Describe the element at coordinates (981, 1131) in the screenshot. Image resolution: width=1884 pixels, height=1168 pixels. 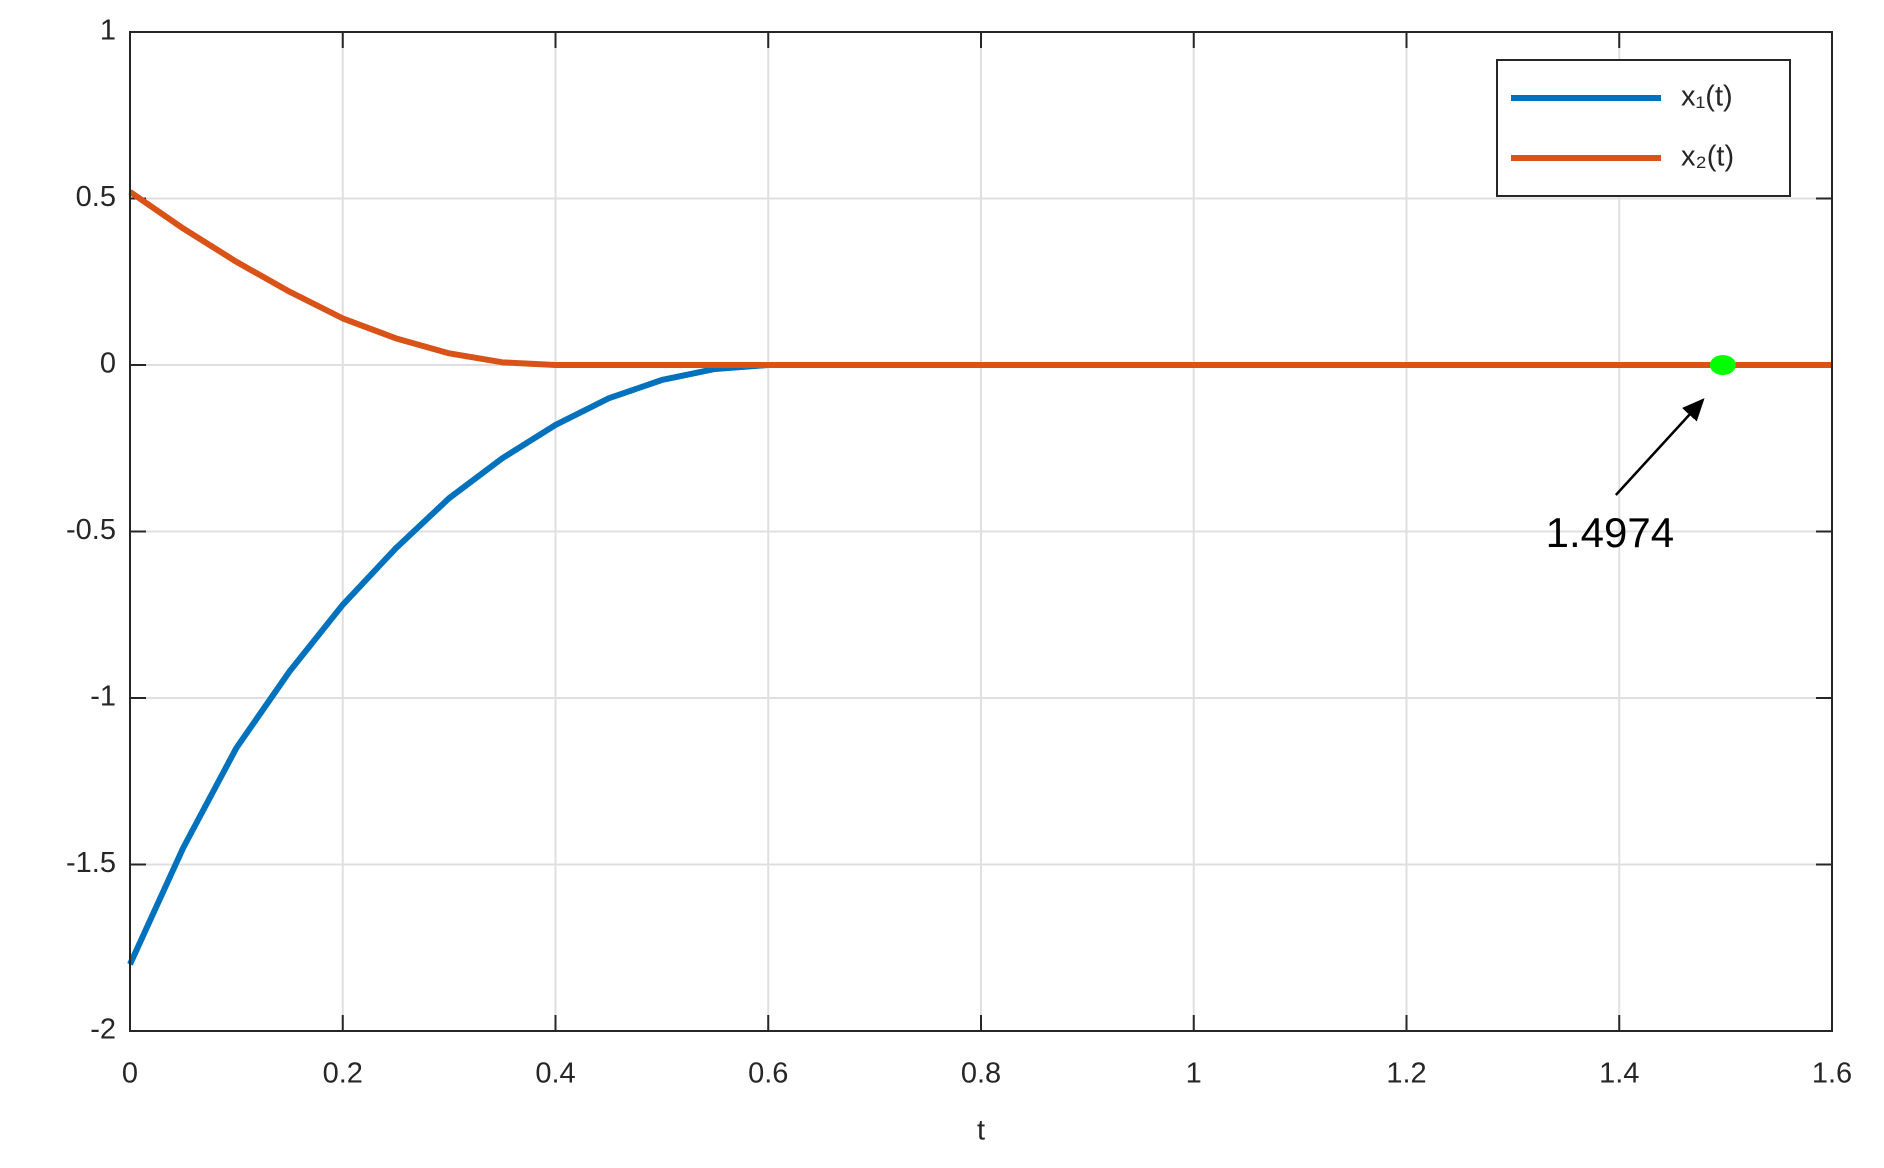
I see `x-axis-label: t` at that location.